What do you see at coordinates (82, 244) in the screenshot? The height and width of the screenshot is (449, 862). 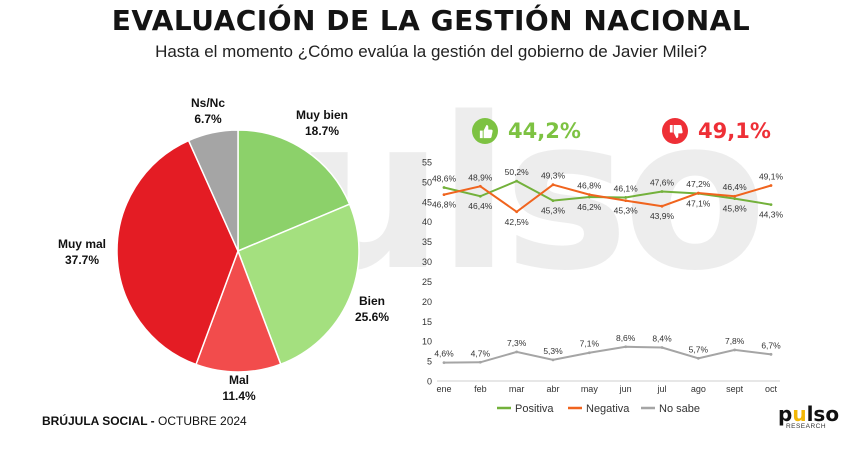 I see `pie-label-muy-mal: Muy mal` at bounding box center [82, 244].